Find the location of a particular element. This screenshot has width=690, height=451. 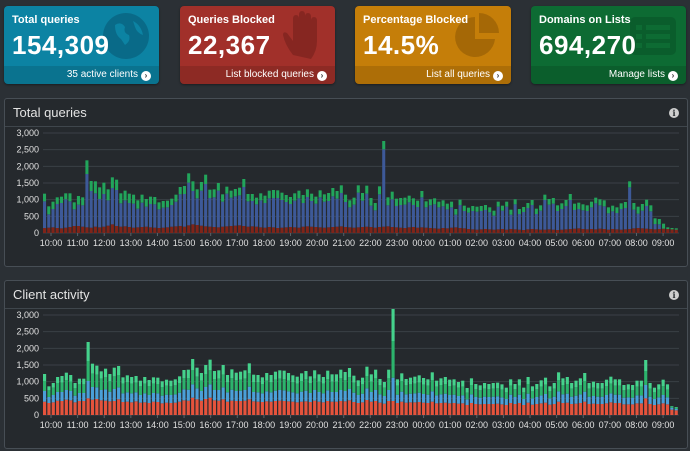

total-queries-card: Total queries 154,309 35 active clients › is located at coordinates (81, 45).